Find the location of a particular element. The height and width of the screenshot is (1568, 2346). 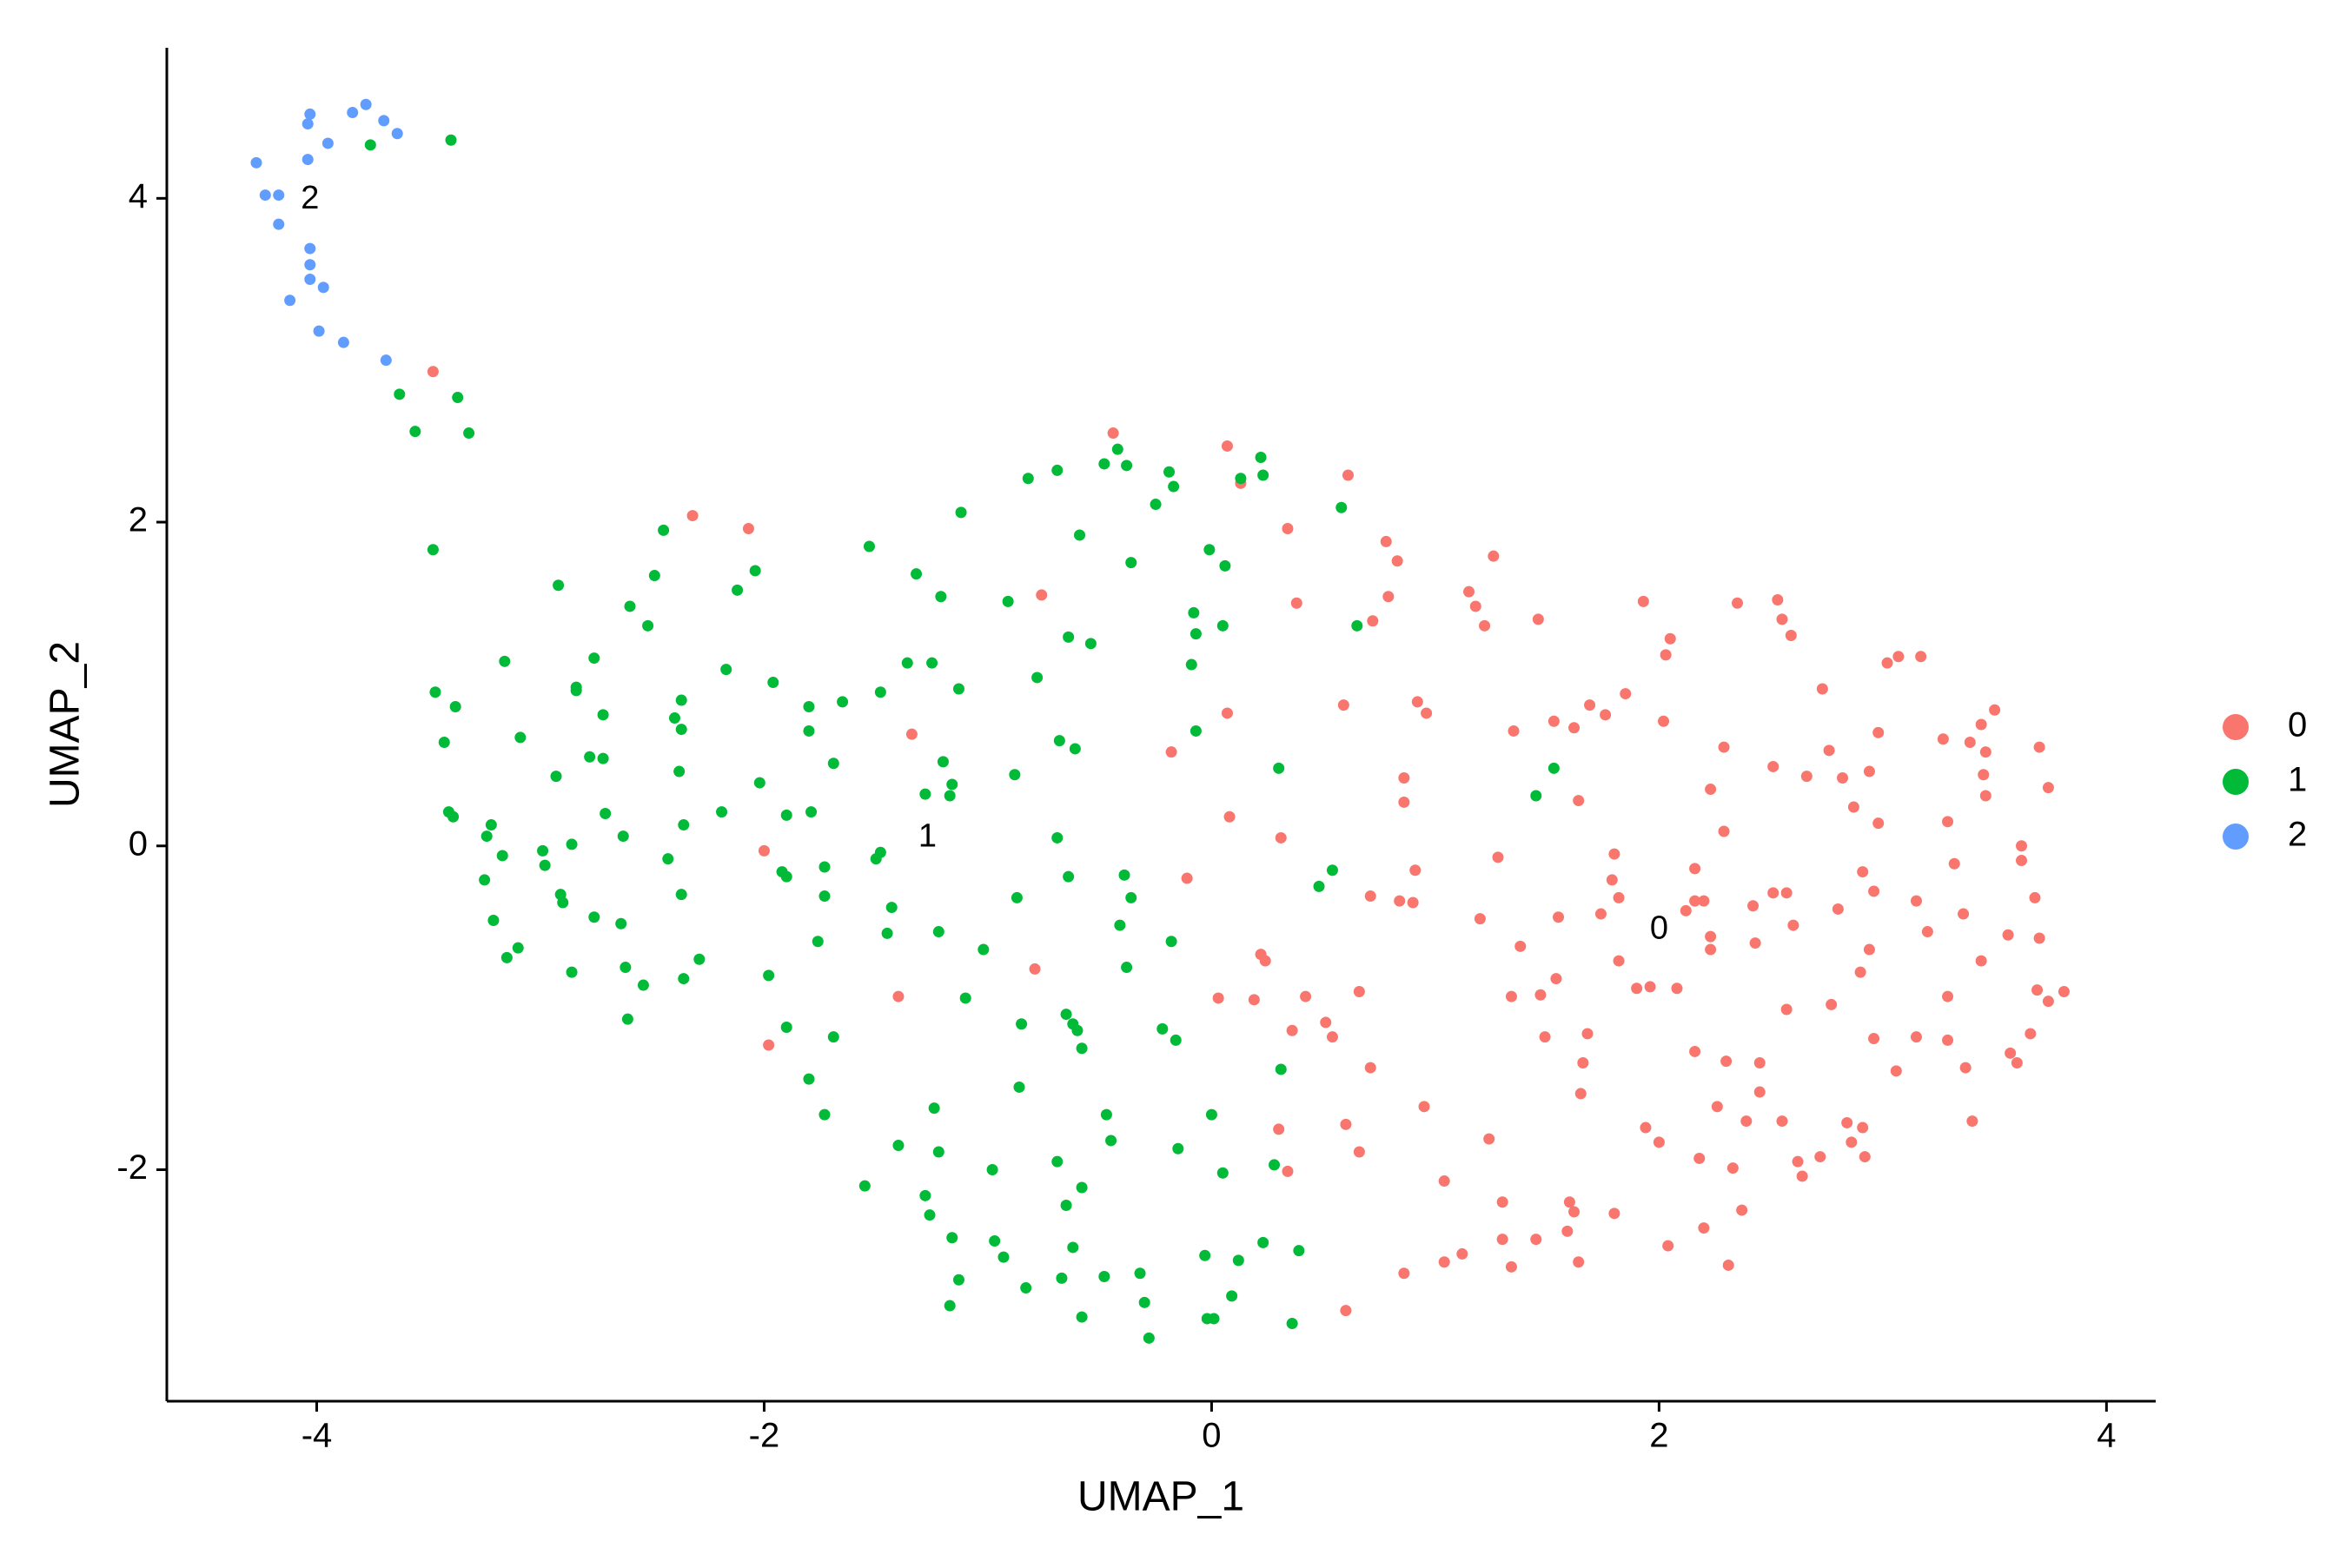

x-tick-label: 0 is located at coordinates (1211, 1436).